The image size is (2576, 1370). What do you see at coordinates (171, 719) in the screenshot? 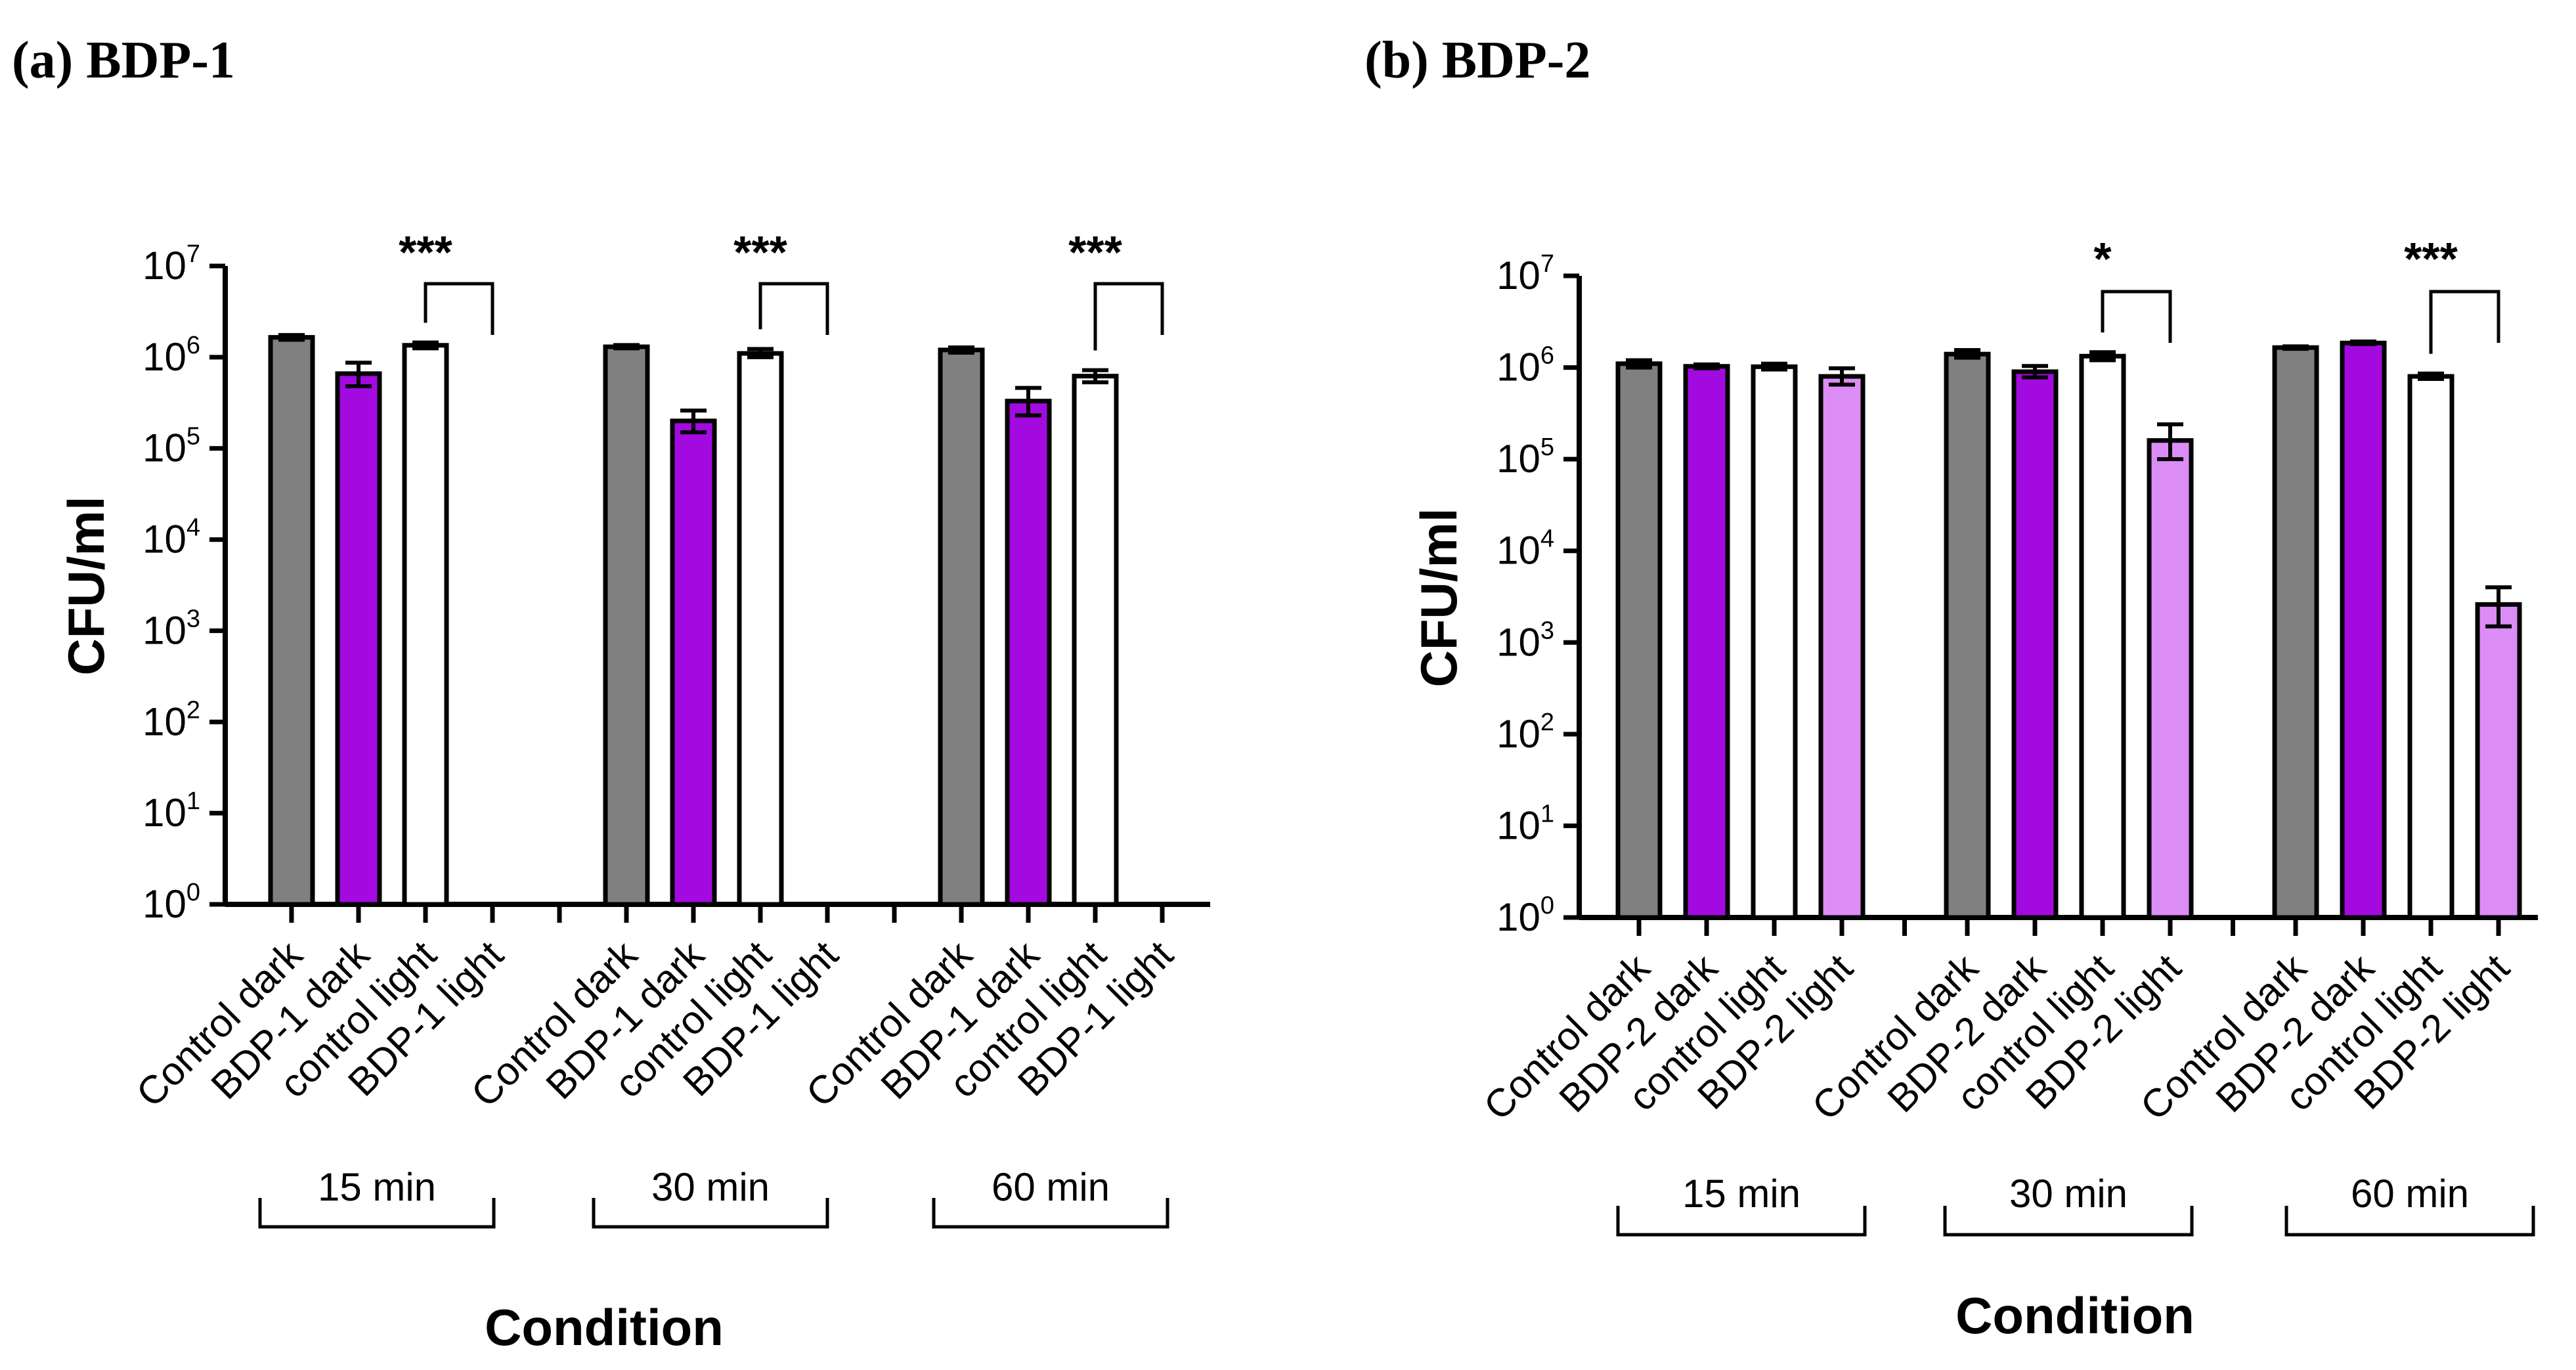
I see `panel-a-y-tick-label: 10²` at bounding box center [171, 719].